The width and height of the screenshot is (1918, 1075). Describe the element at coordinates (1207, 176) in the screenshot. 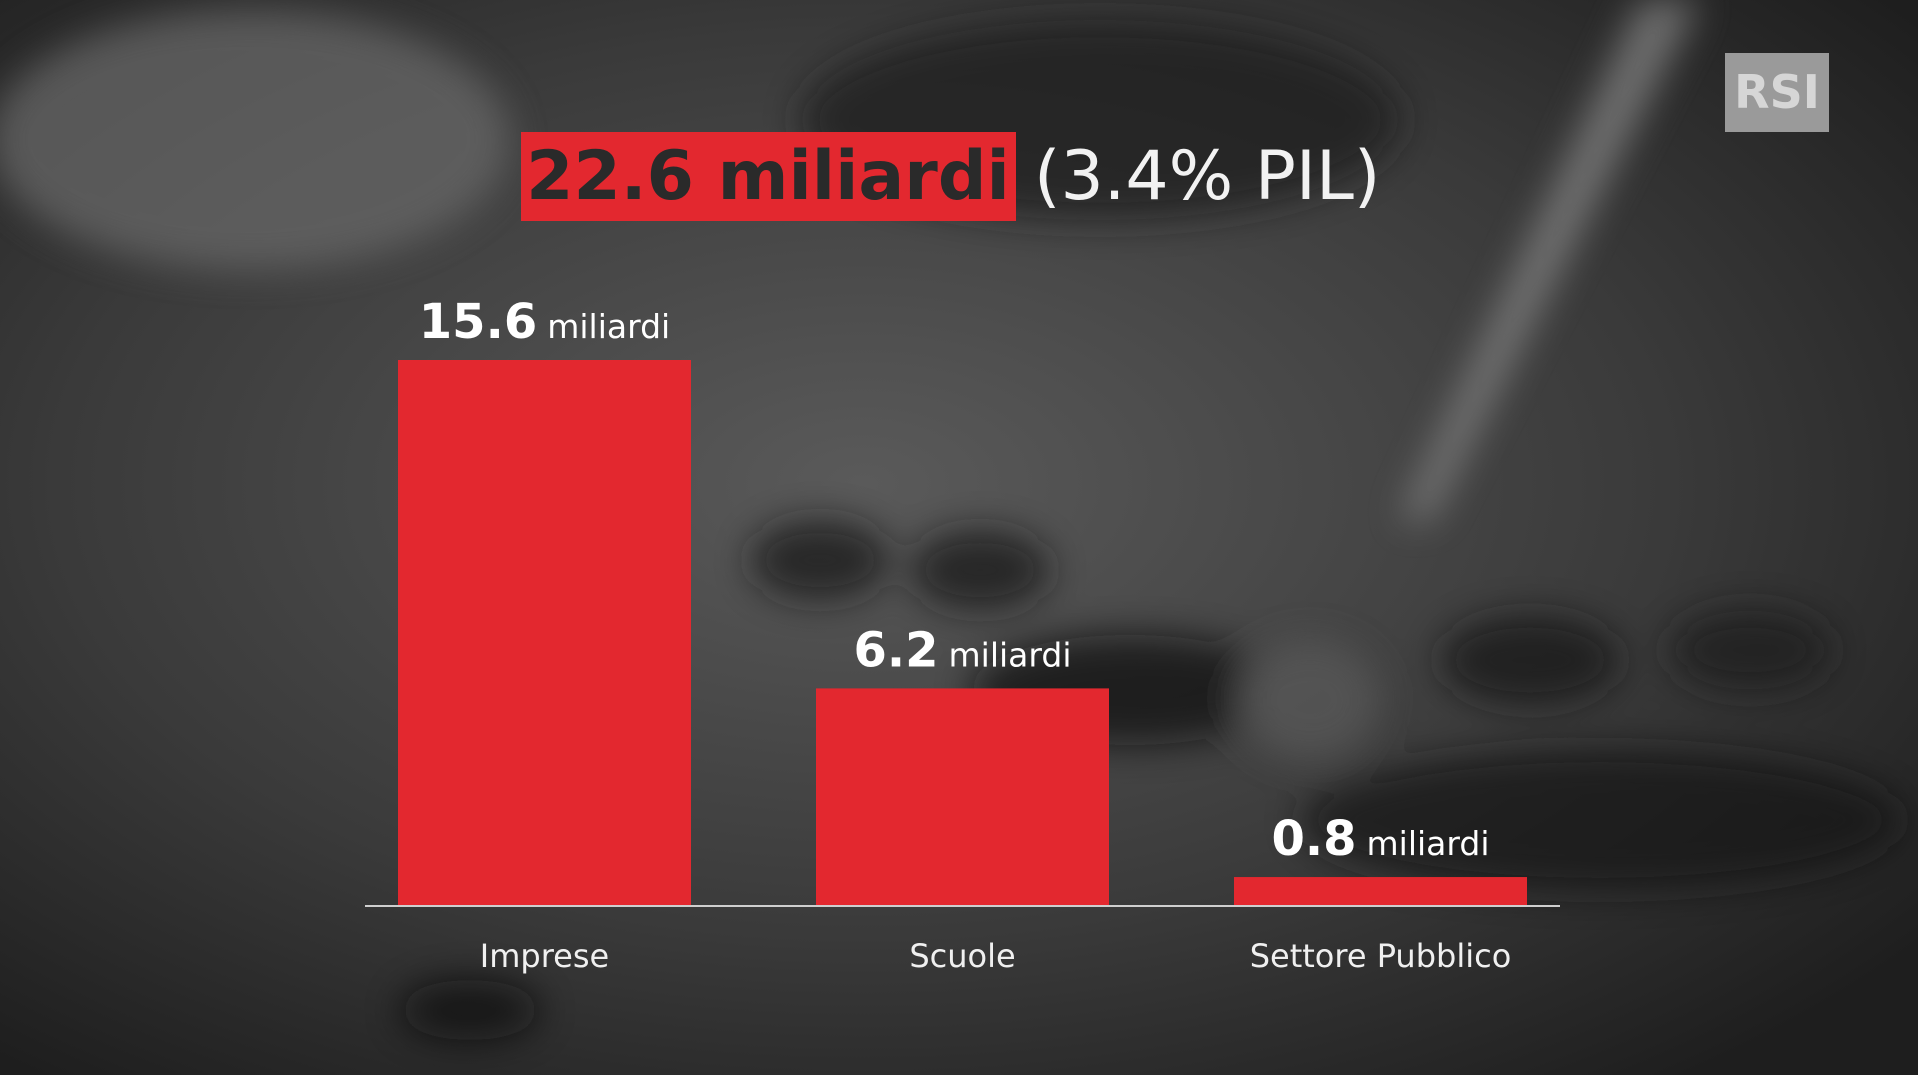

I see `chart-subtitle: (3.4% PIL)` at that location.